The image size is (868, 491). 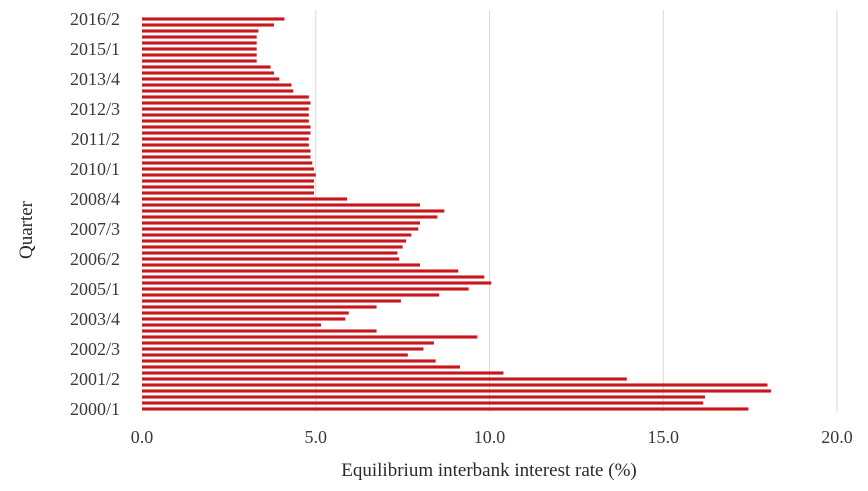 I want to click on y-tick-label: 2006/2, so click(x=95, y=259).